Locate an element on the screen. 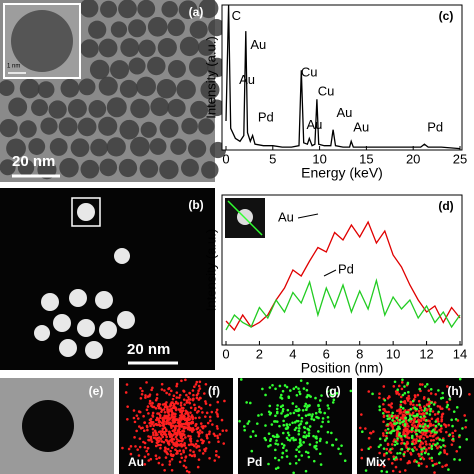 The height and width of the screenshot is (474, 474). x-tick-label: 8 is located at coordinates (359, 353).